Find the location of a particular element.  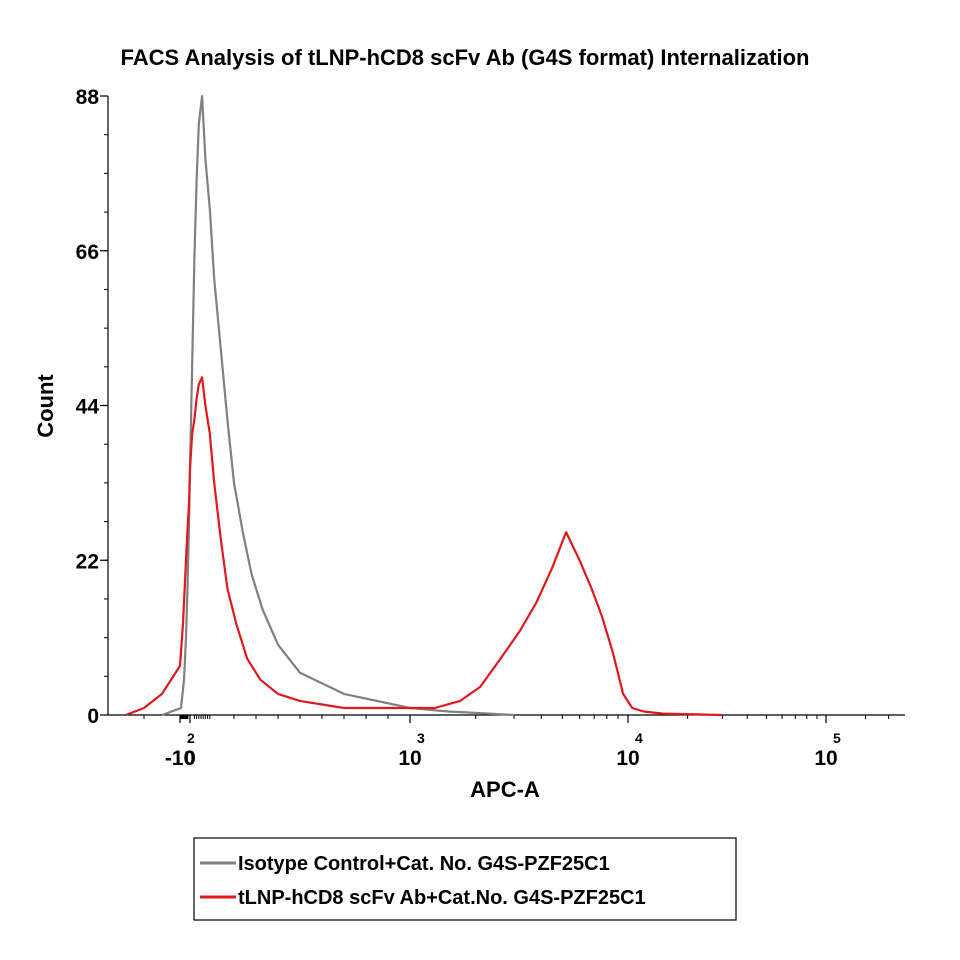

legend-label-isotype: Isotype Control+Cat. No. G4S-PZF25C1 is located at coordinates (424, 864).